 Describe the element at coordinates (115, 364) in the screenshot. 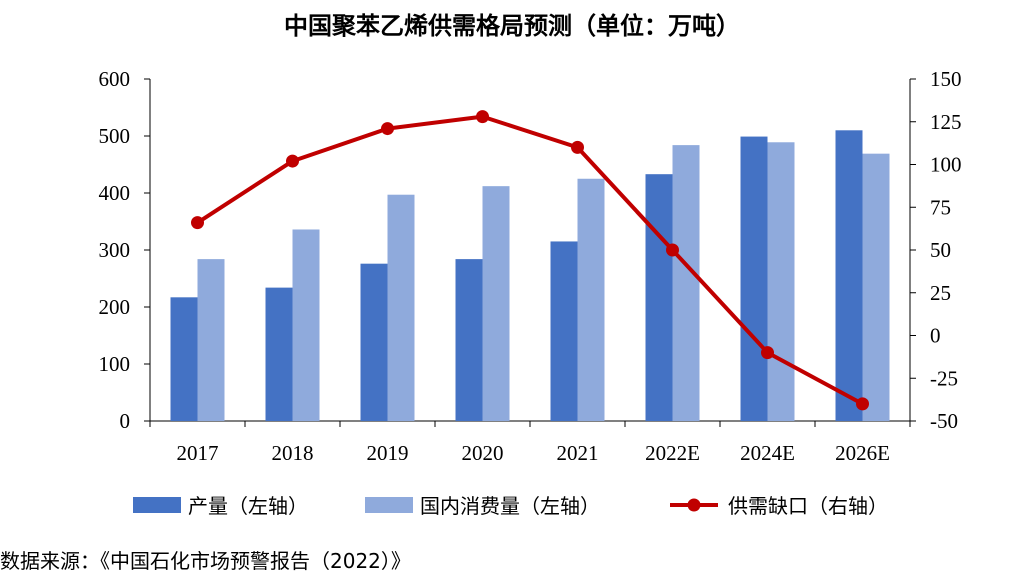

I see `y-left-tick-label: 100` at that location.